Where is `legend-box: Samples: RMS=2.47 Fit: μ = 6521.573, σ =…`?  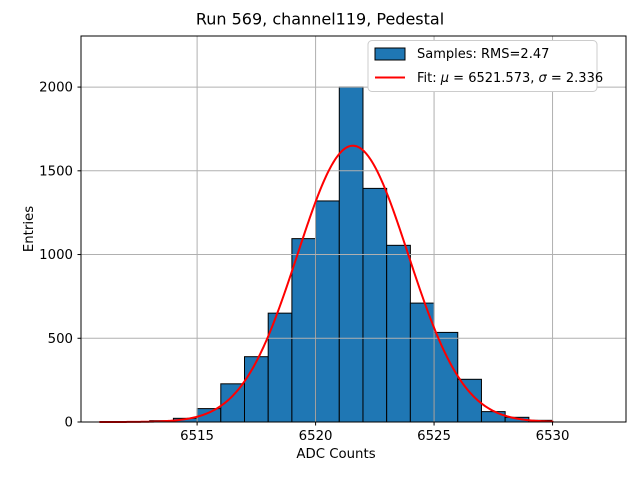
legend-box: Samples: RMS=2.47 Fit: μ = 6521.573, σ =… is located at coordinates (485, 66).